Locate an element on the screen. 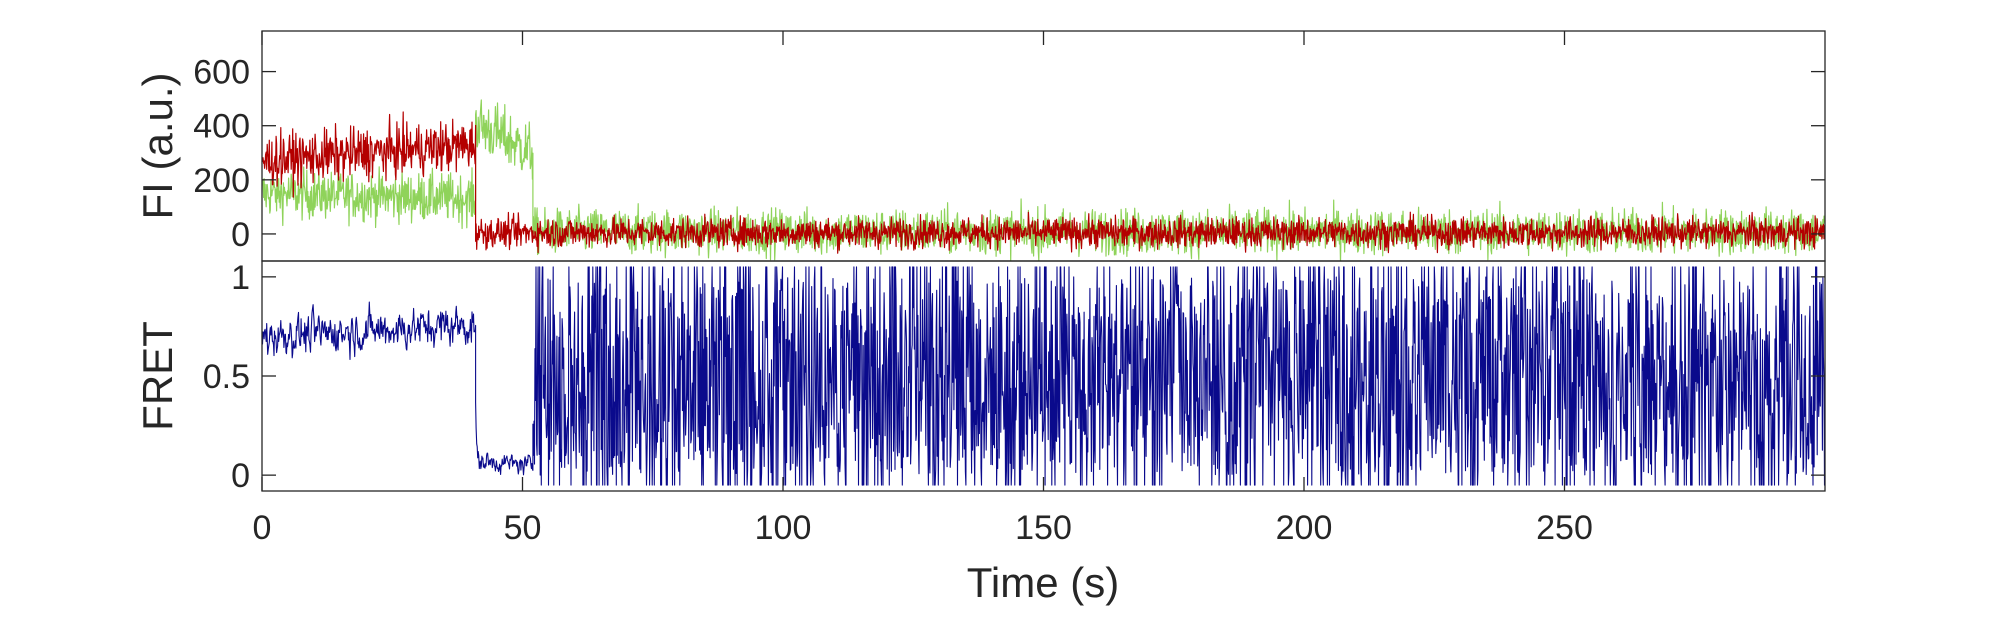  time-x-tick-label: 50 is located at coordinates (523, 528).